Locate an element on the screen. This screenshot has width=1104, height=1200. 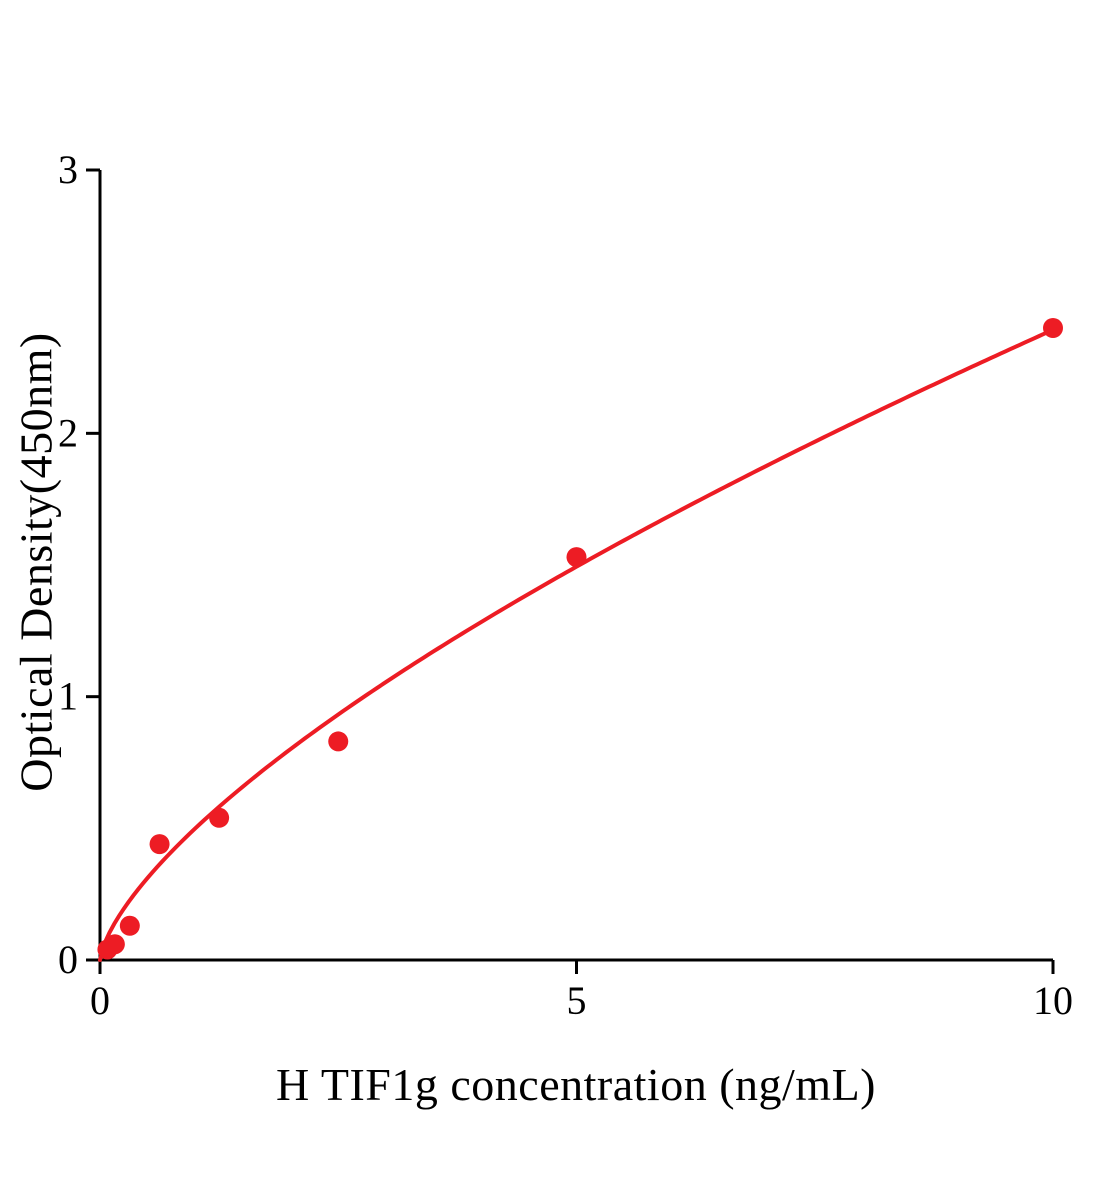
y-tick-label: 1 is located at coordinates (68, 696).